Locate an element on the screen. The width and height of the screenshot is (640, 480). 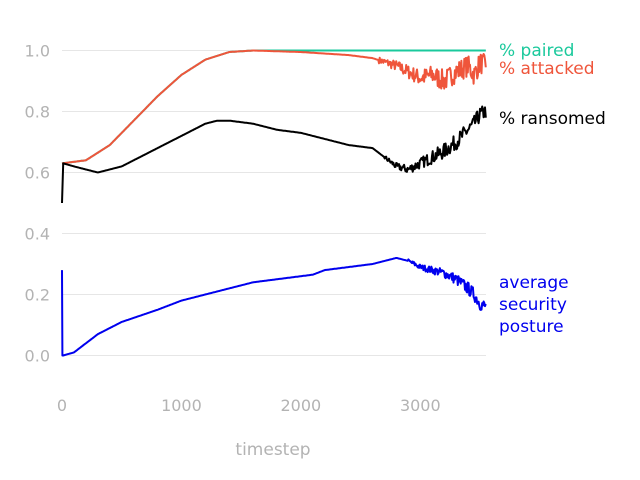
x-tick-label: 2000 is located at coordinates (301, 405).